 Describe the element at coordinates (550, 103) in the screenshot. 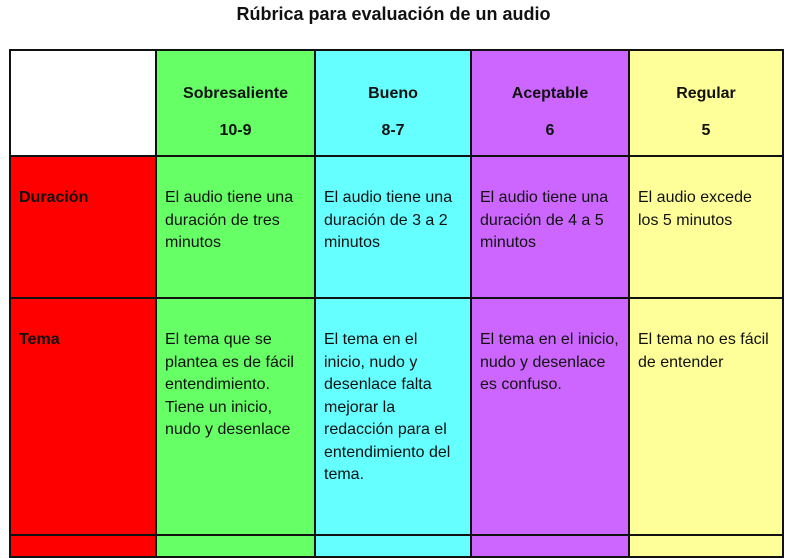

I see `level-header-aceptable: Aceptable 6` at that location.